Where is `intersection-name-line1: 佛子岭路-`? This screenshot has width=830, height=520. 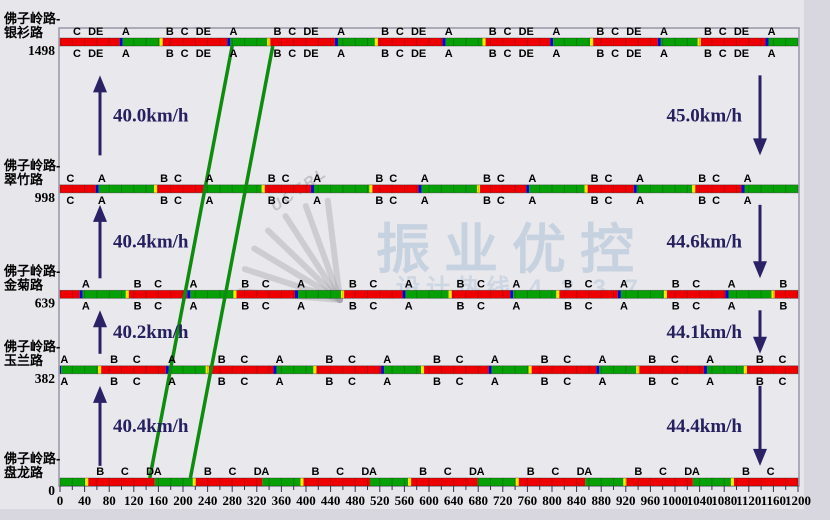
intersection-name-line1: 佛子岭路- is located at coordinates (31, 270).